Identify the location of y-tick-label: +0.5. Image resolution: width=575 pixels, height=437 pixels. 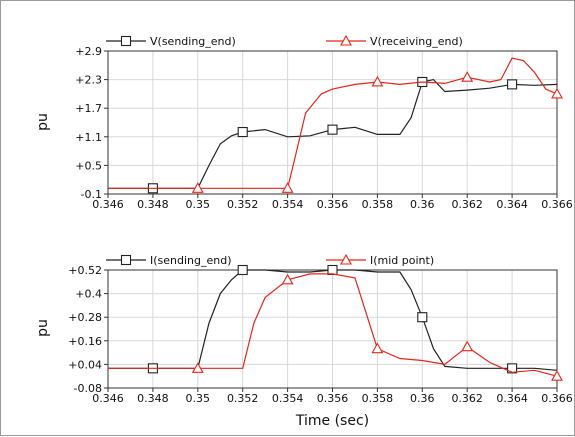
(88, 165).